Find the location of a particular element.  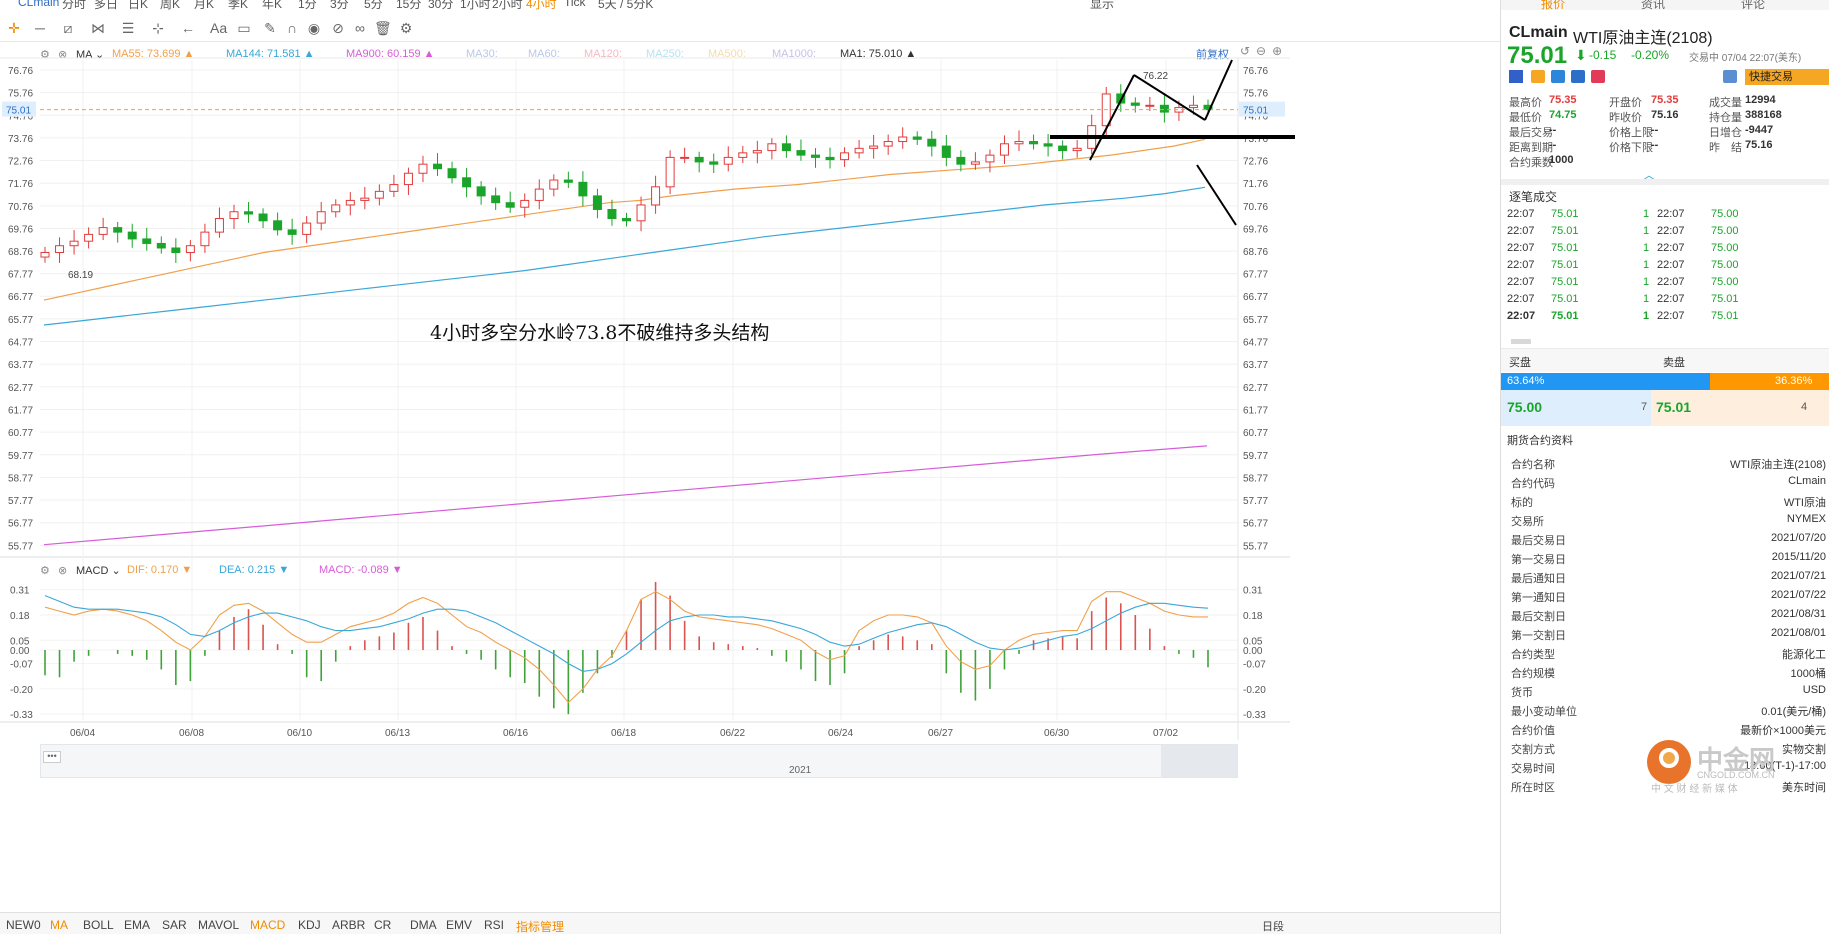

doc-icon is located at coordinates (1578, 76).